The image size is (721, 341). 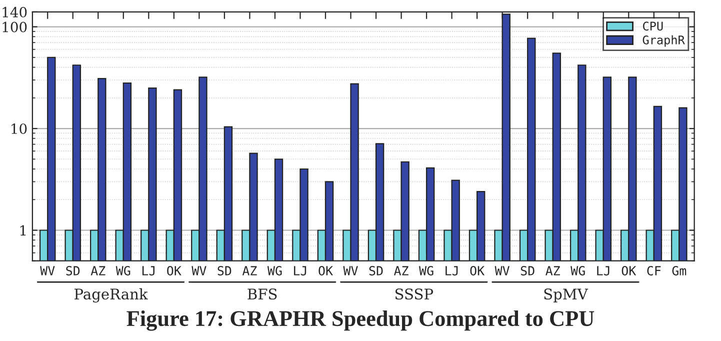 I want to click on y-tick-label: 140, so click(x=14, y=12).